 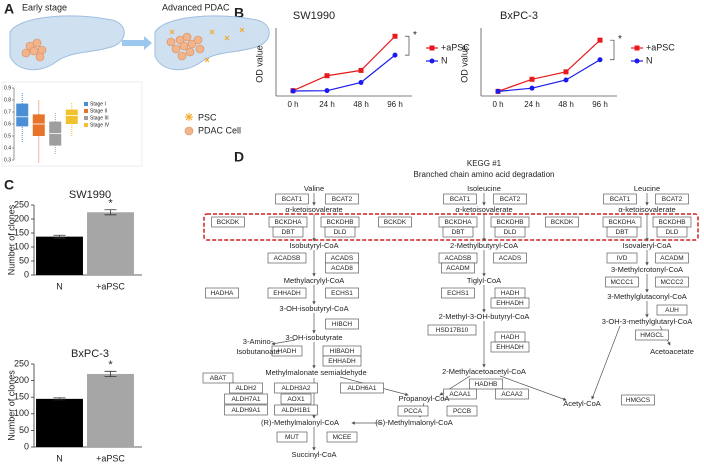 I want to click on enzyme-label: BCKDHB, so click(x=339, y=222).